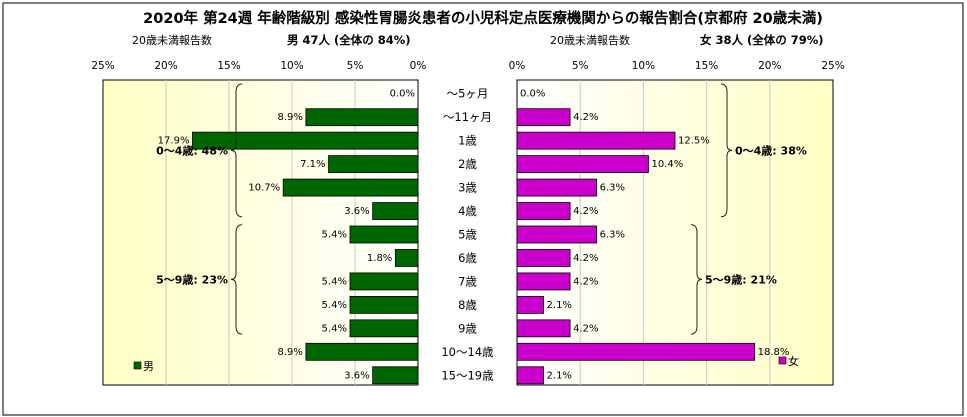 The width and height of the screenshot is (967, 417). What do you see at coordinates (192, 279) in the screenshot?
I see `male-age-5-9-label: 5～9歳: 23%` at bounding box center [192, 279].